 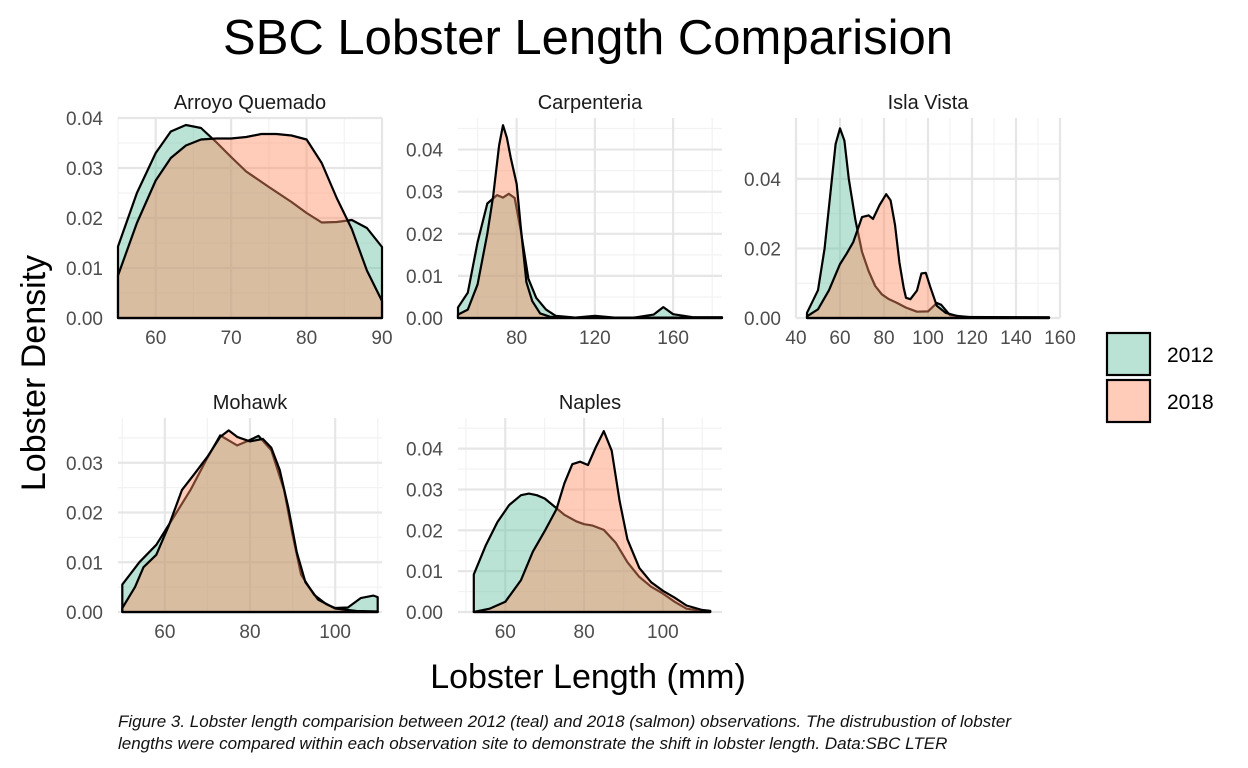 What do you see at coordinates (1159, 377) in the screenshot?
I see `legend: 2012 2018` at bounding box center [1159, 377].